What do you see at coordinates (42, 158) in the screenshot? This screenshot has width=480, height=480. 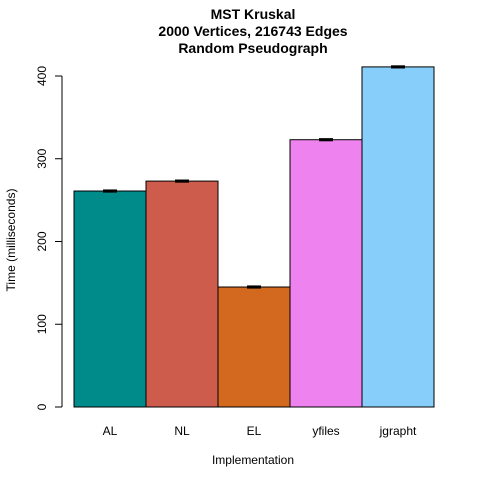 I see `y-tick-label: 300` at bounding box center [42, 158].